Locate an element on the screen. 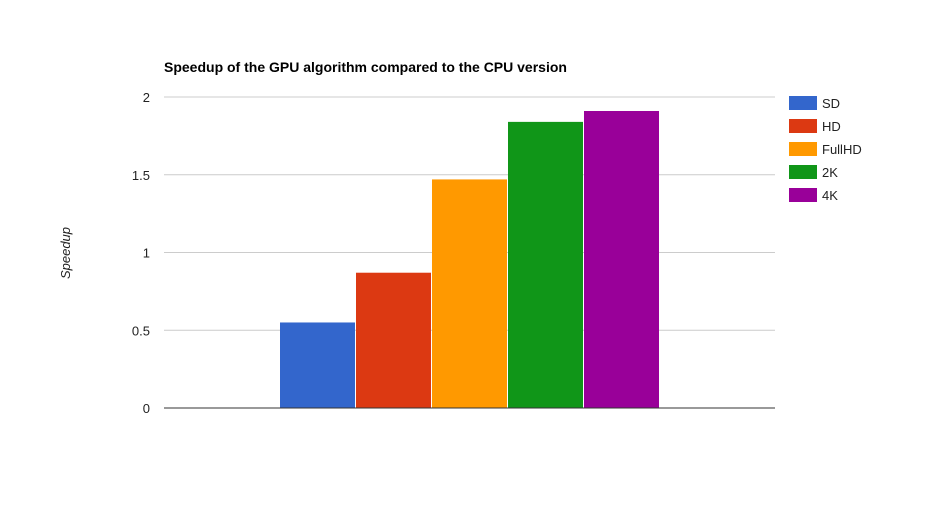 Image resolution: width=939 pixels, height=510 pixels. legend: SD HD FullHD 2K 4K is located at coordinates (825, 149).